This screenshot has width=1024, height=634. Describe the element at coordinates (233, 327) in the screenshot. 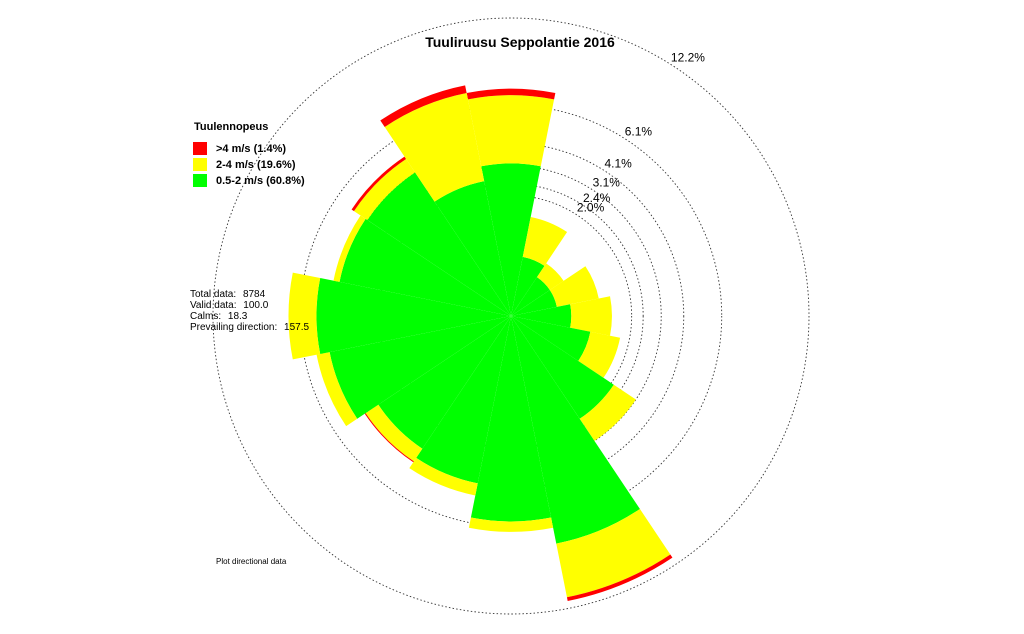

I see `stat-prevailing-label: Prevailing direction:` at that location.